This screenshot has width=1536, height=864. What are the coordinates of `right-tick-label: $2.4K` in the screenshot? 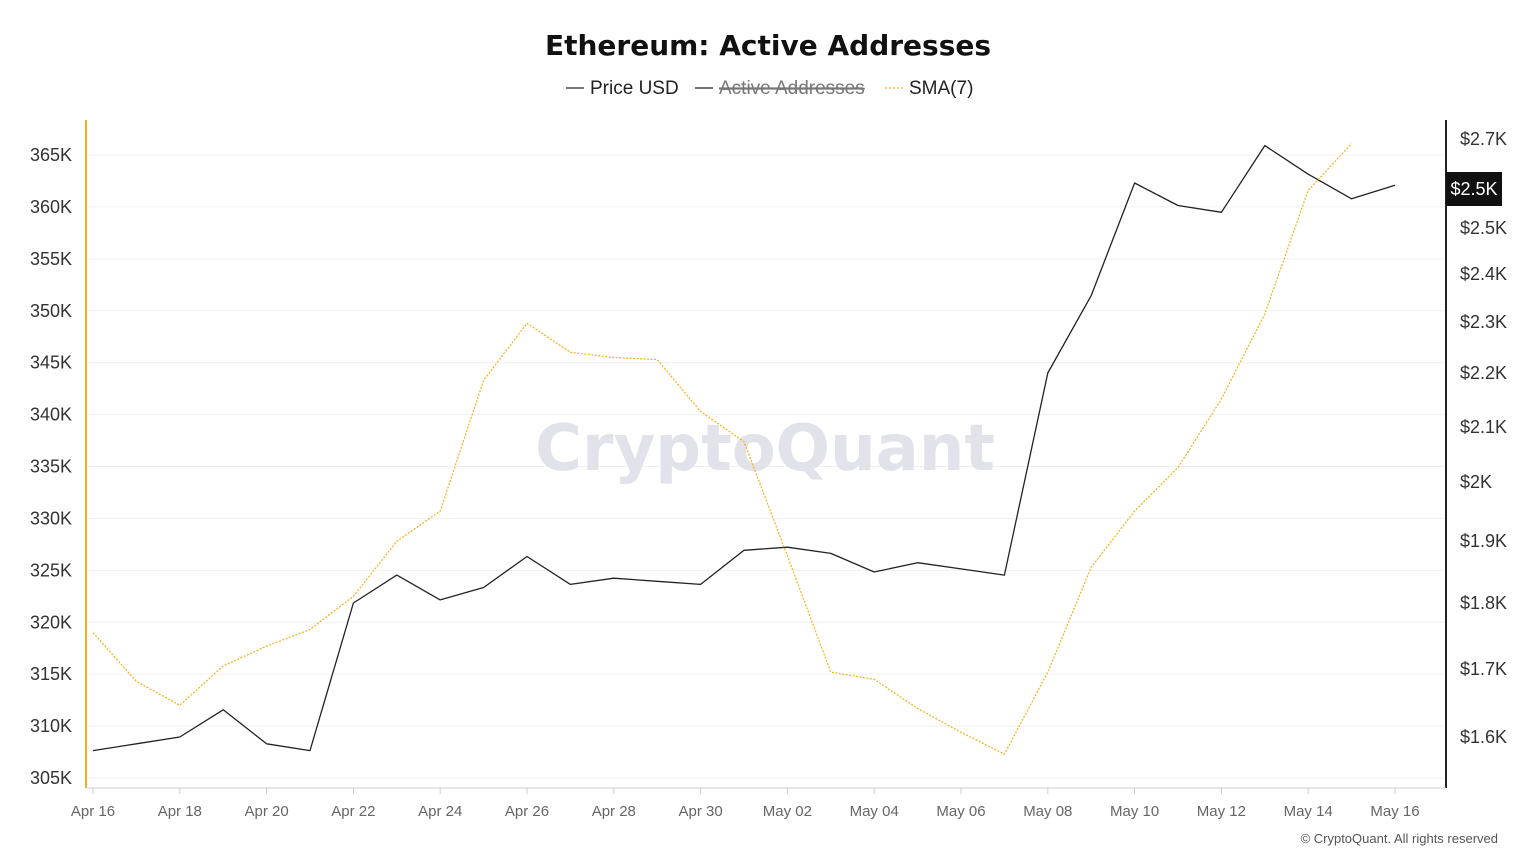 It's located at (1483, 274).